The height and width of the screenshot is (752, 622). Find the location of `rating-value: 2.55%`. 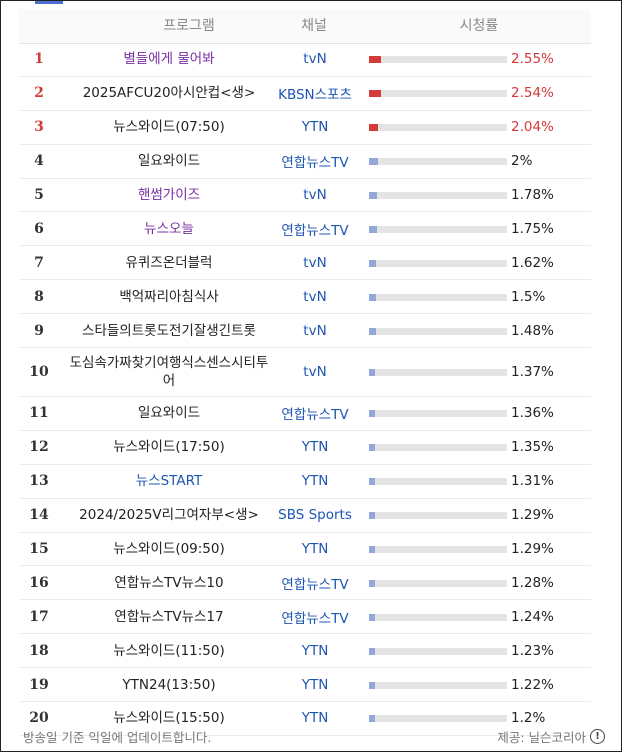

rating-value: 2.55% is located at coordinates (532, 59).